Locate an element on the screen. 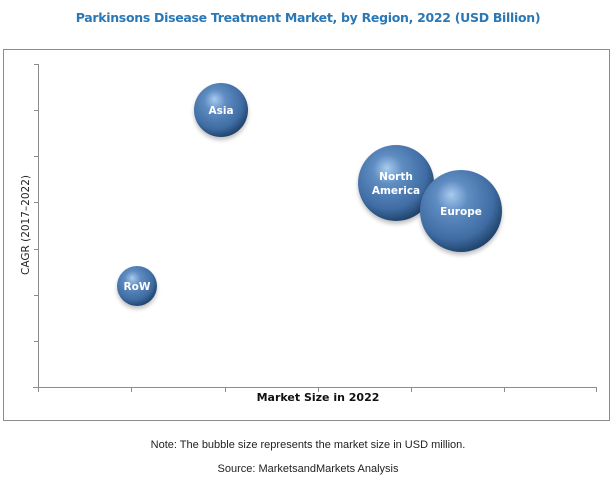  bubble-label: North is located at coordinates (396, 177).